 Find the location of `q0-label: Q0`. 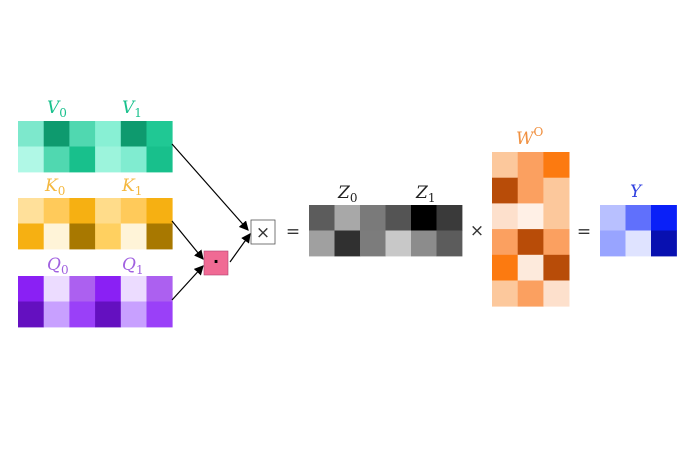

q0-label: Q0 is located at coordinates (58, 266).